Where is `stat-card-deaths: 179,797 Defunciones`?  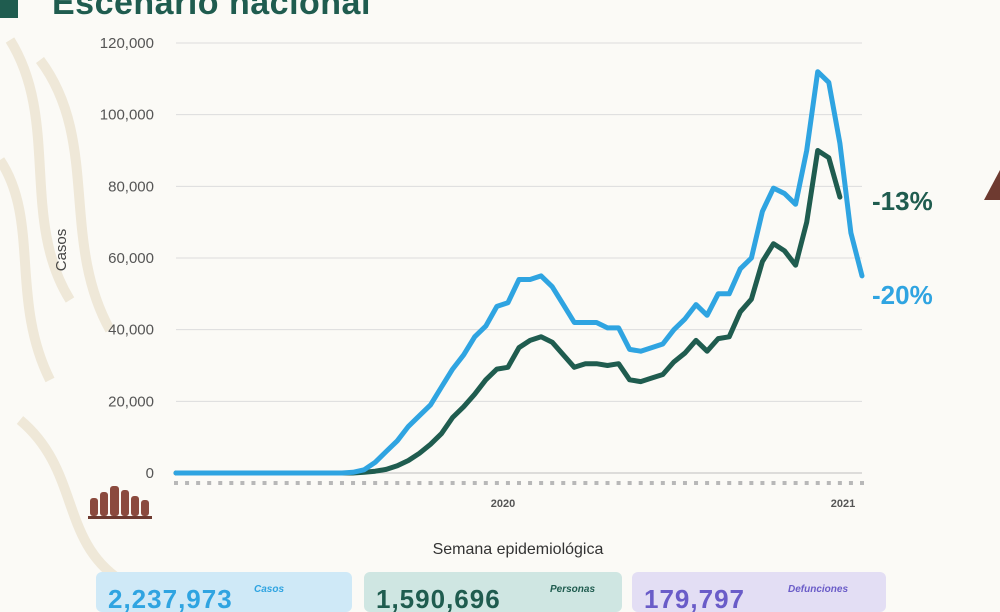 stat-card-deaths: 179,797 Defunciones is located at coordinates (759, 592).